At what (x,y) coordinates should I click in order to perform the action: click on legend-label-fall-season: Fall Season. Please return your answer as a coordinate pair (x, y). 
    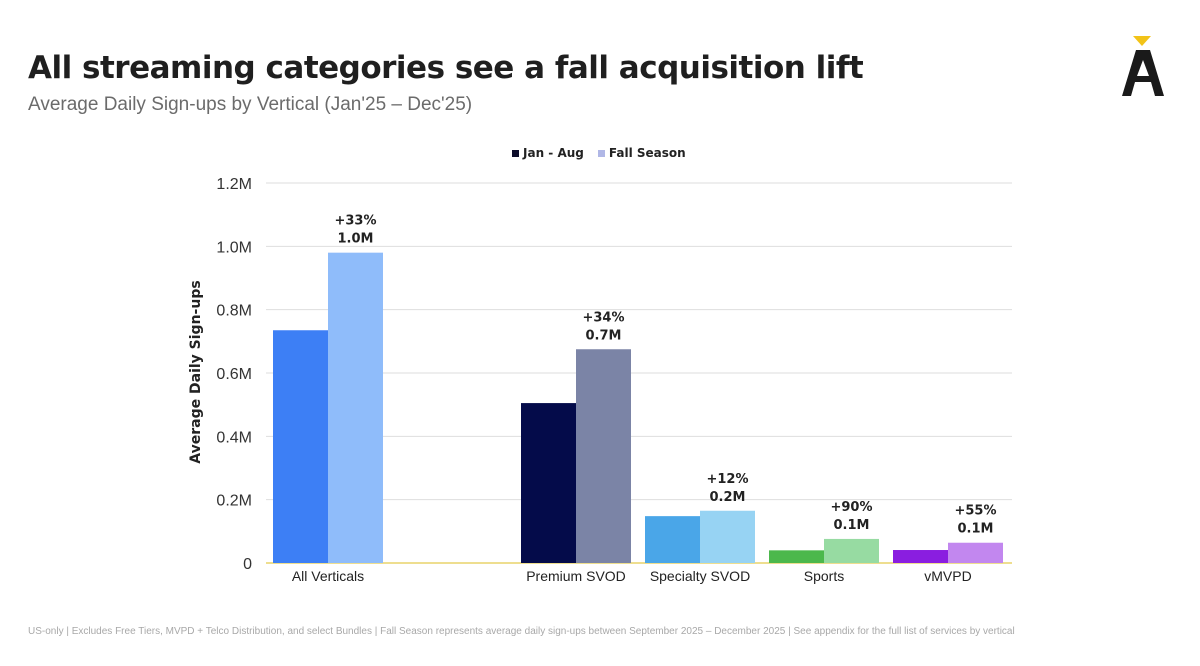
    Looking at the image, I should click on (647, 153).